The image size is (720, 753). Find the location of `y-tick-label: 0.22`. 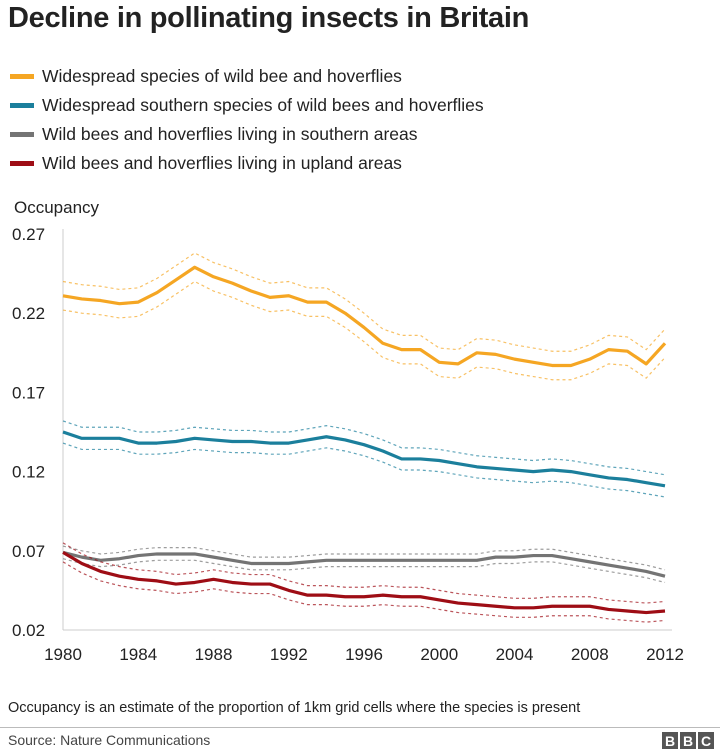

y-tick-label: 0.22 is located at coordinates (28, 313).